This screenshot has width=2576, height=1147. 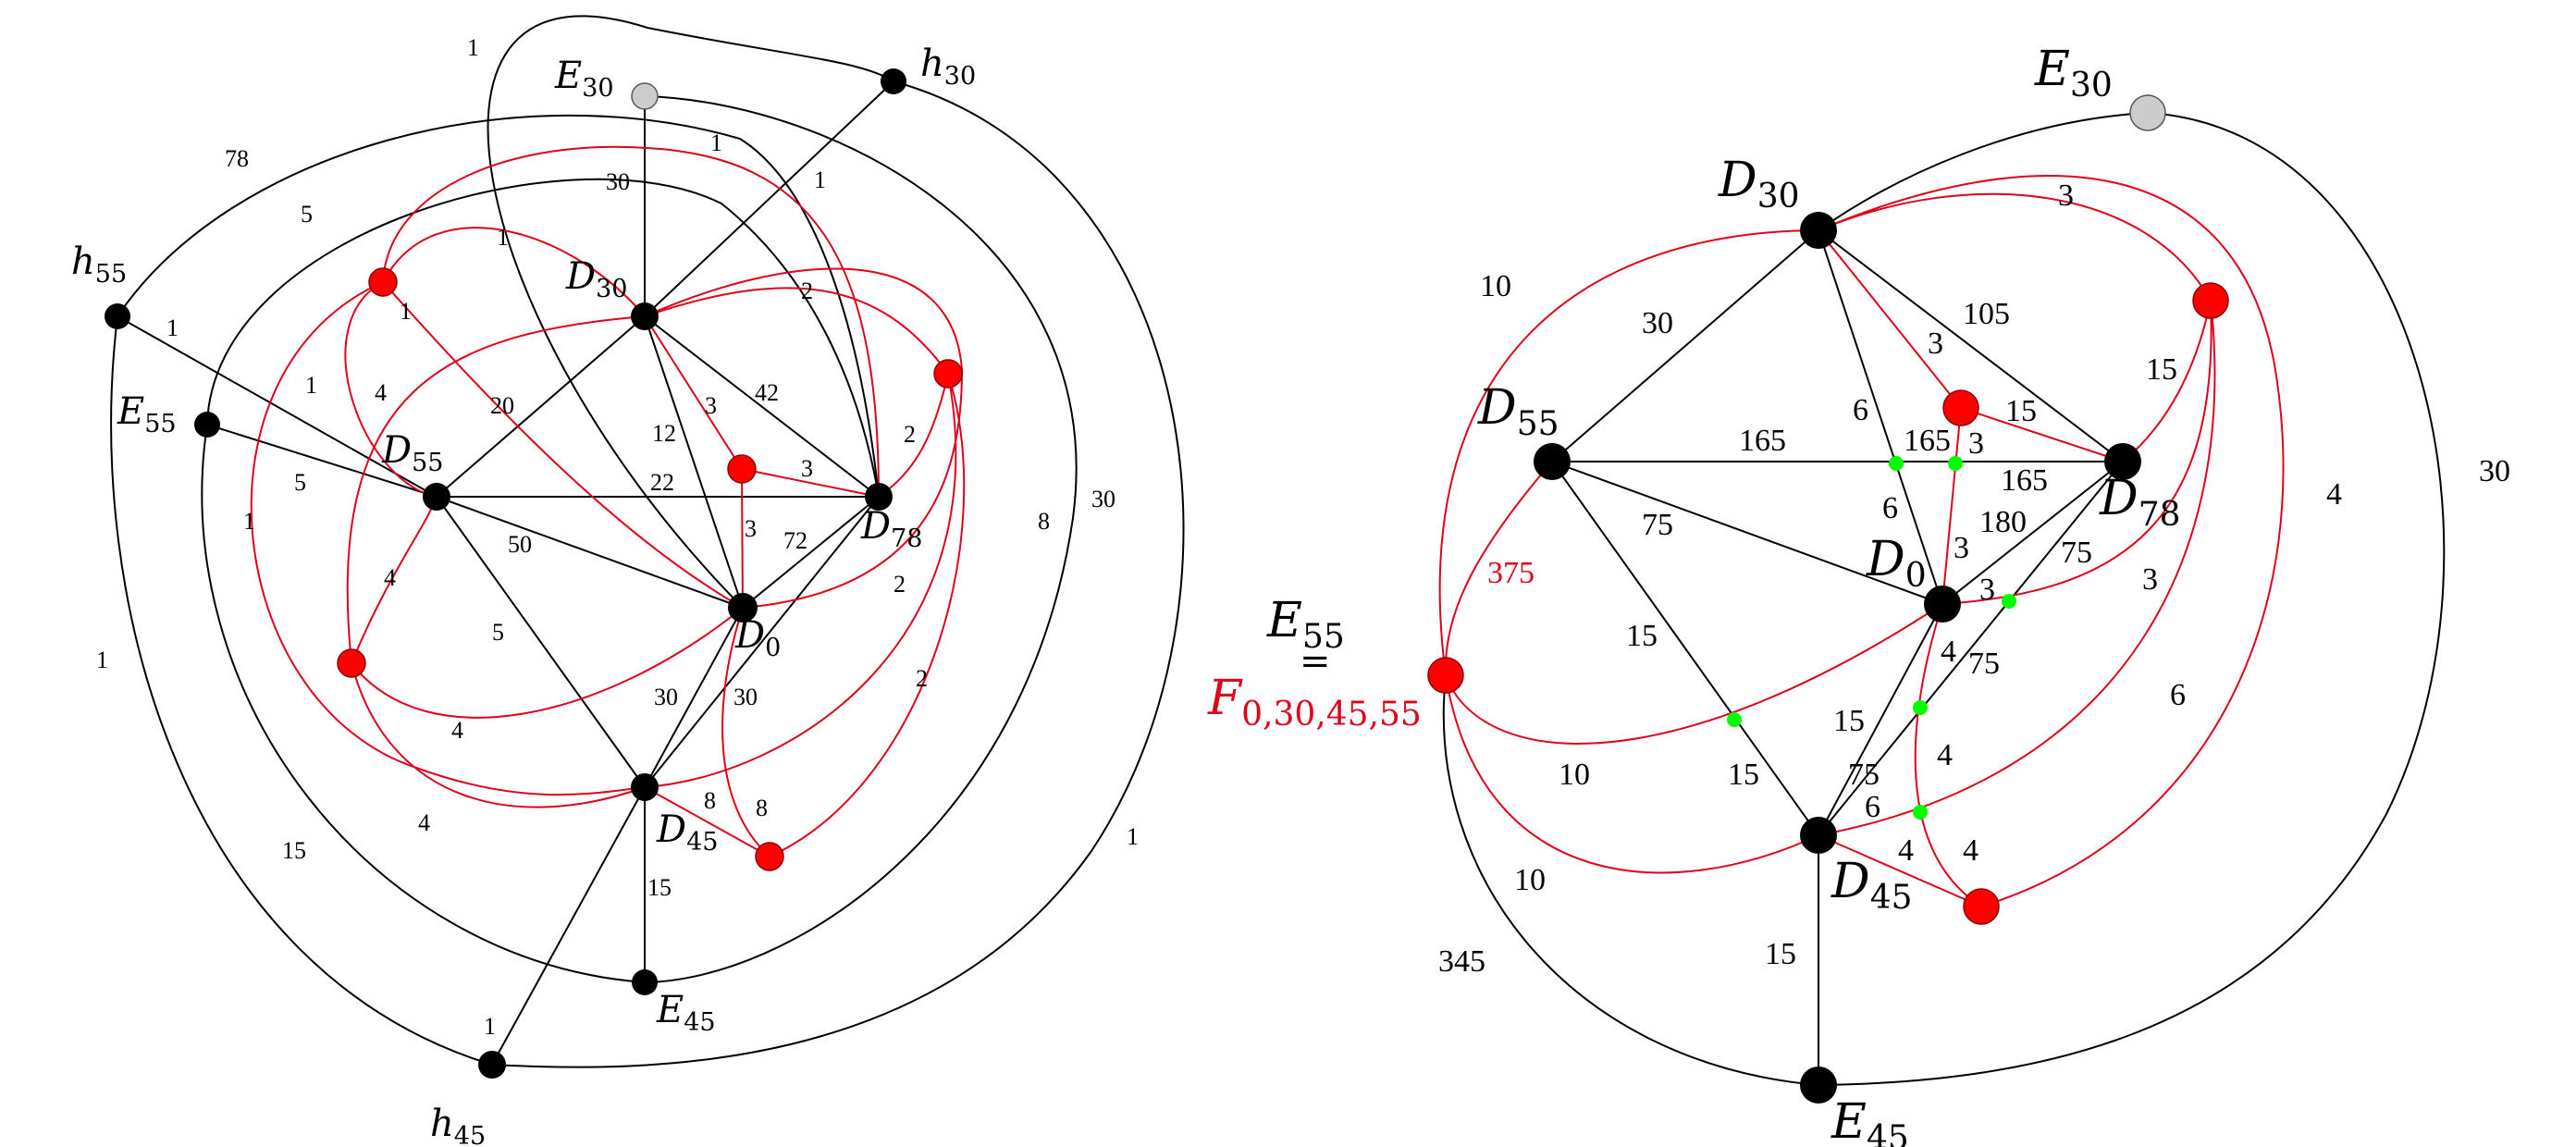 I want to click on edge-weight: 42, so click(x=767, y=392).